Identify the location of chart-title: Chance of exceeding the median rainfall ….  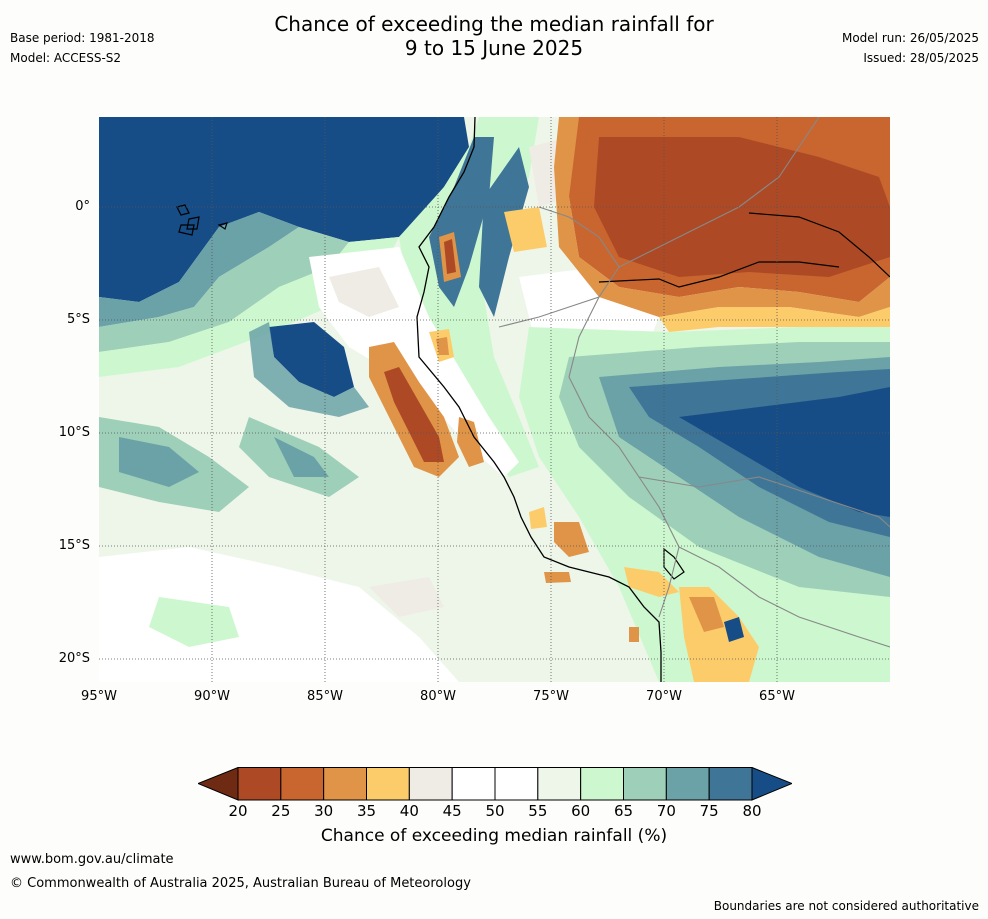
(494, 36).